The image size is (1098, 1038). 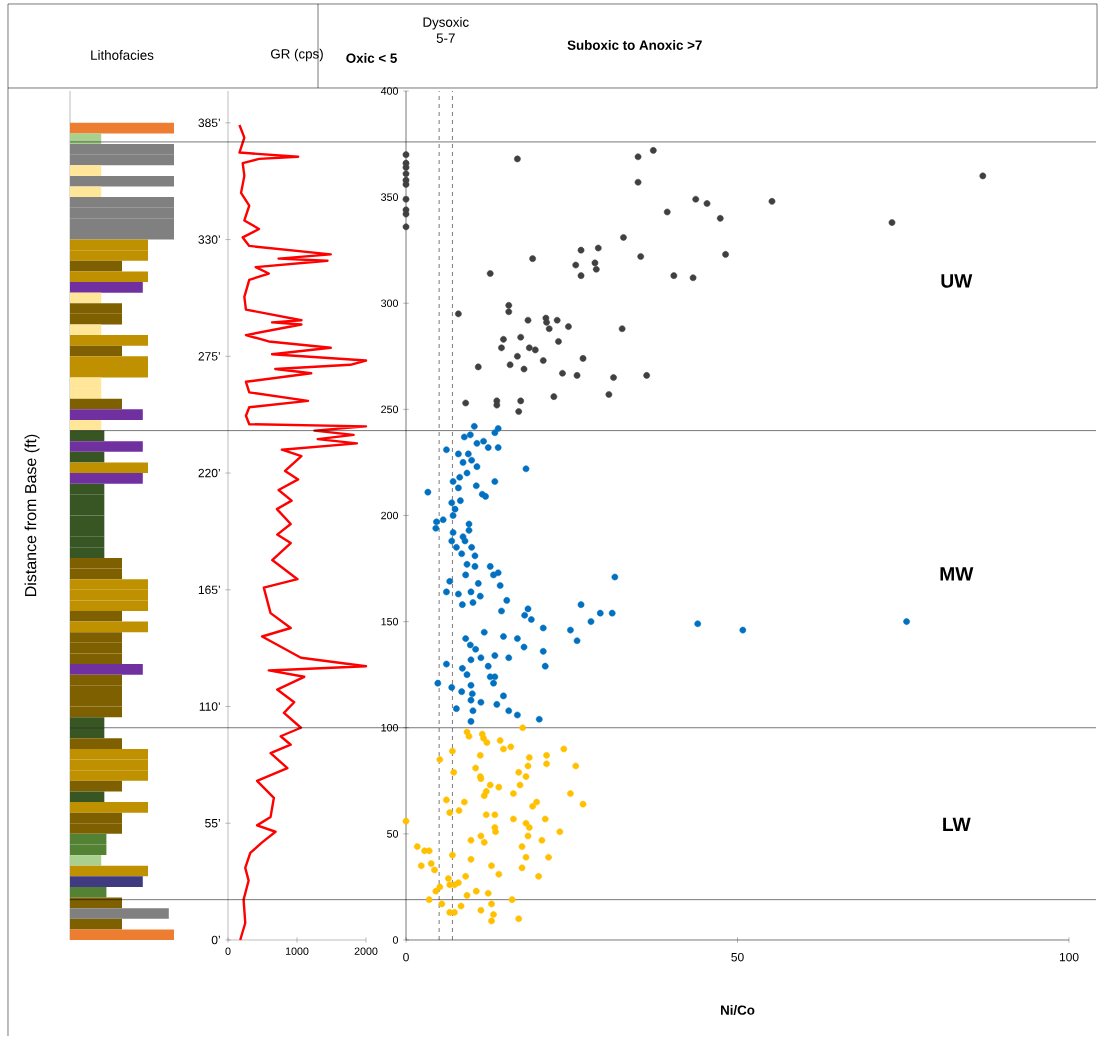 I want to click on text: Suboxic to Anoxic >7, so click(x=634, y=45).